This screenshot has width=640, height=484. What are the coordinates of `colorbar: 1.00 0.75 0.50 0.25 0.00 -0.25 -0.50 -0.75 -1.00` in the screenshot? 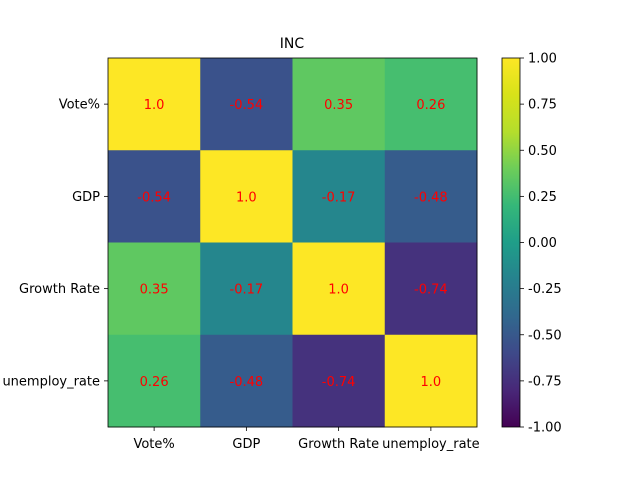 It's located at (531, 244).